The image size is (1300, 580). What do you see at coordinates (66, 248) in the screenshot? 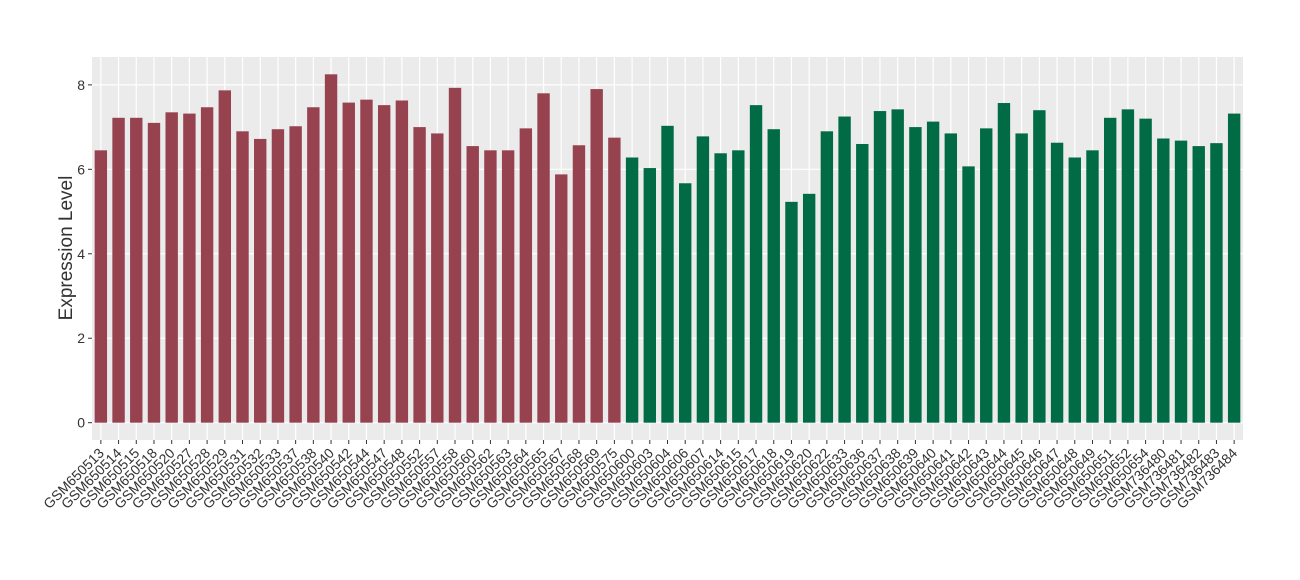
I see `y-axis-label: Expression Level` at bounding box center [66, 248].